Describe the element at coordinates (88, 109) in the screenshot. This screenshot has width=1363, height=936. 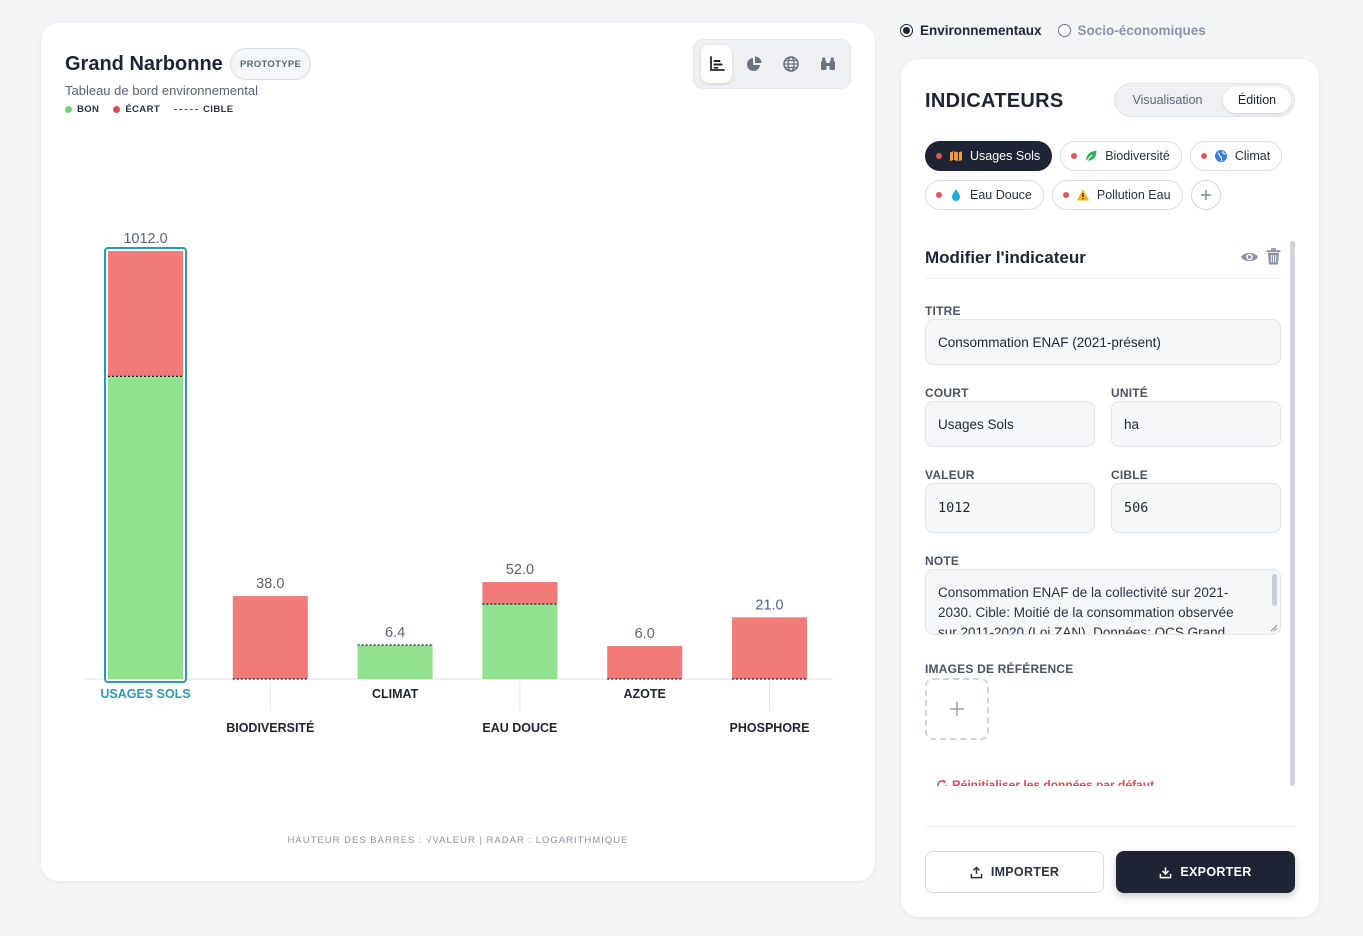
I see `legend-good-label: BON` at that location.